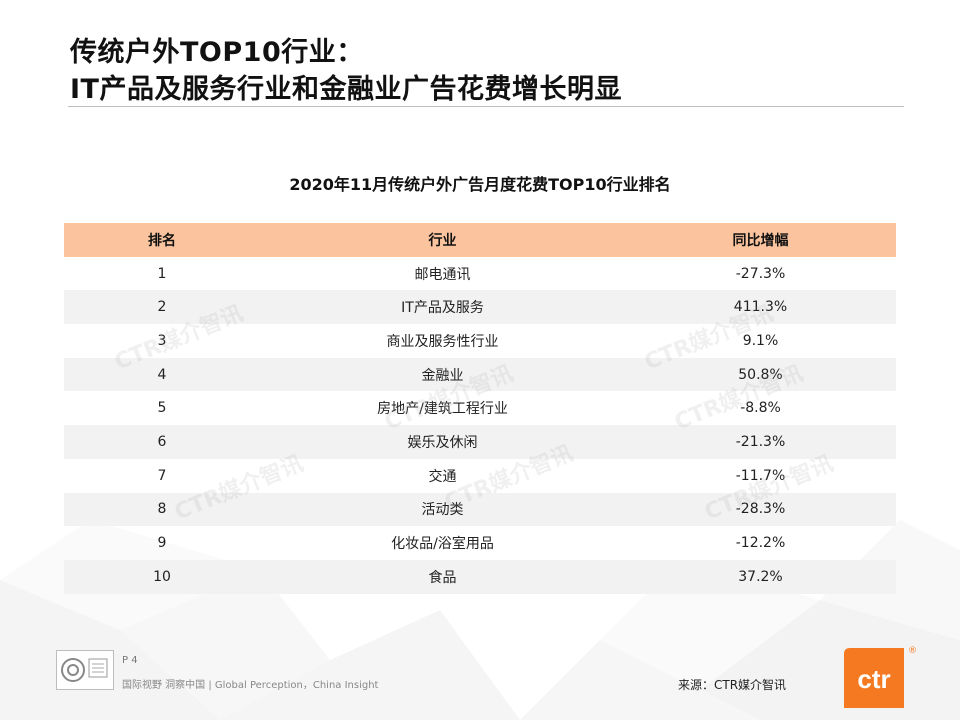  I want to click on ctr-logo: ctr, so click(874, 678).